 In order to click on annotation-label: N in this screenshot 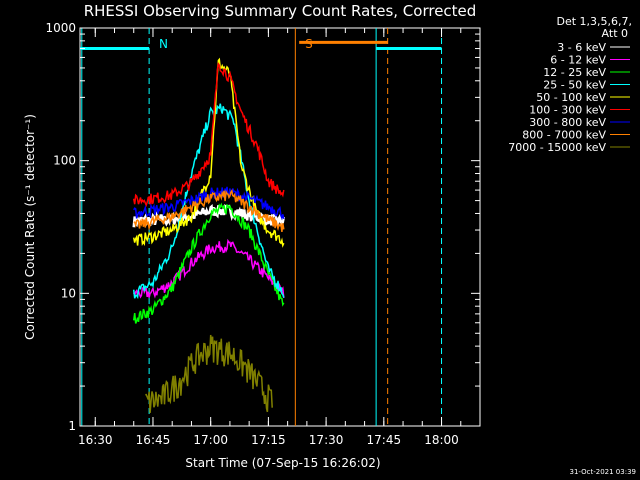, I will do `click(163, 44)`.